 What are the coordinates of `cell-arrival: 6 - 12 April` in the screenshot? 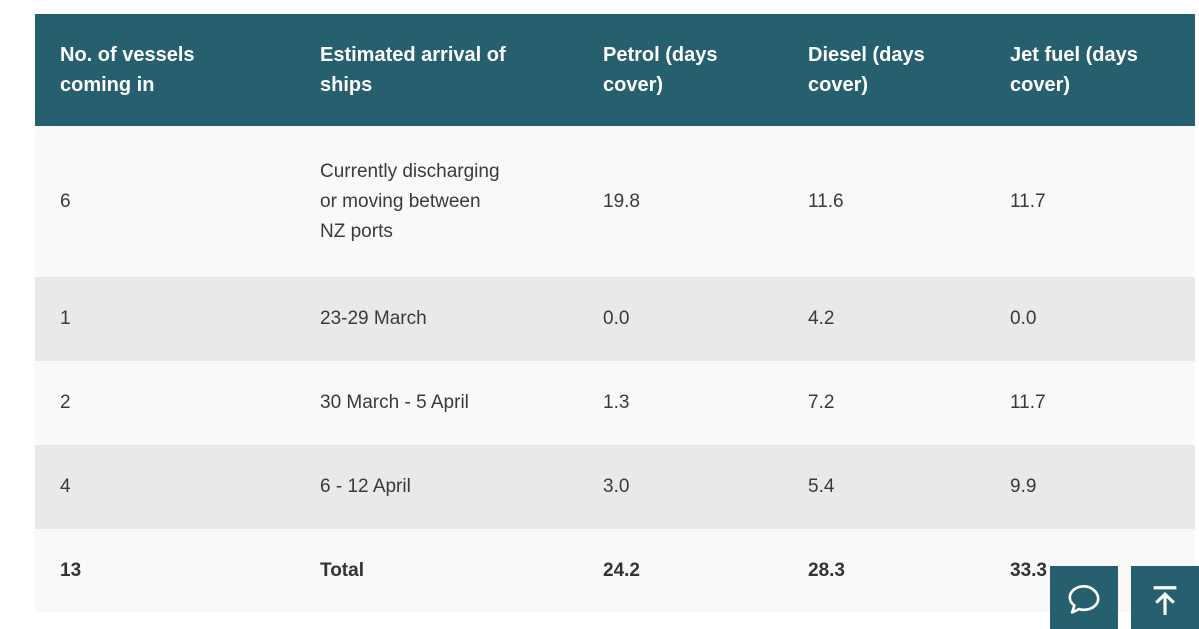 It's located at (365, 486).